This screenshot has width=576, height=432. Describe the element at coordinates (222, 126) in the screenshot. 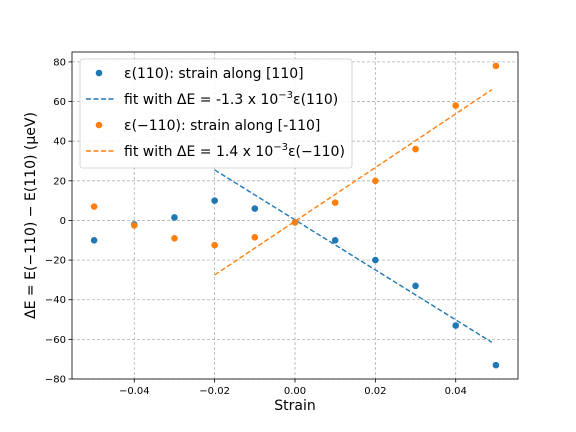

I see `legend-label: ε(−110): strain along [-110]` at that location.